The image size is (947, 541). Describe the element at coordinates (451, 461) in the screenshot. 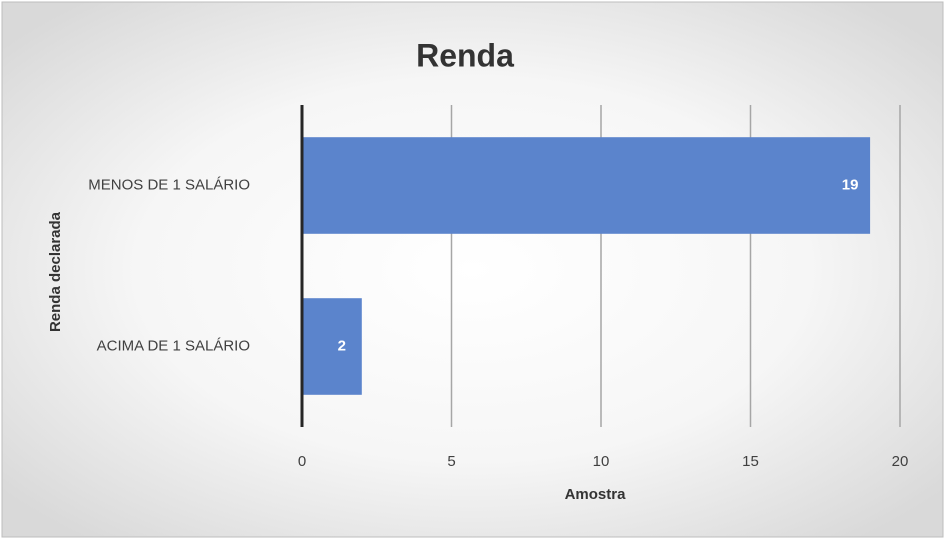

I see `x-tick-label: 5` at that location.